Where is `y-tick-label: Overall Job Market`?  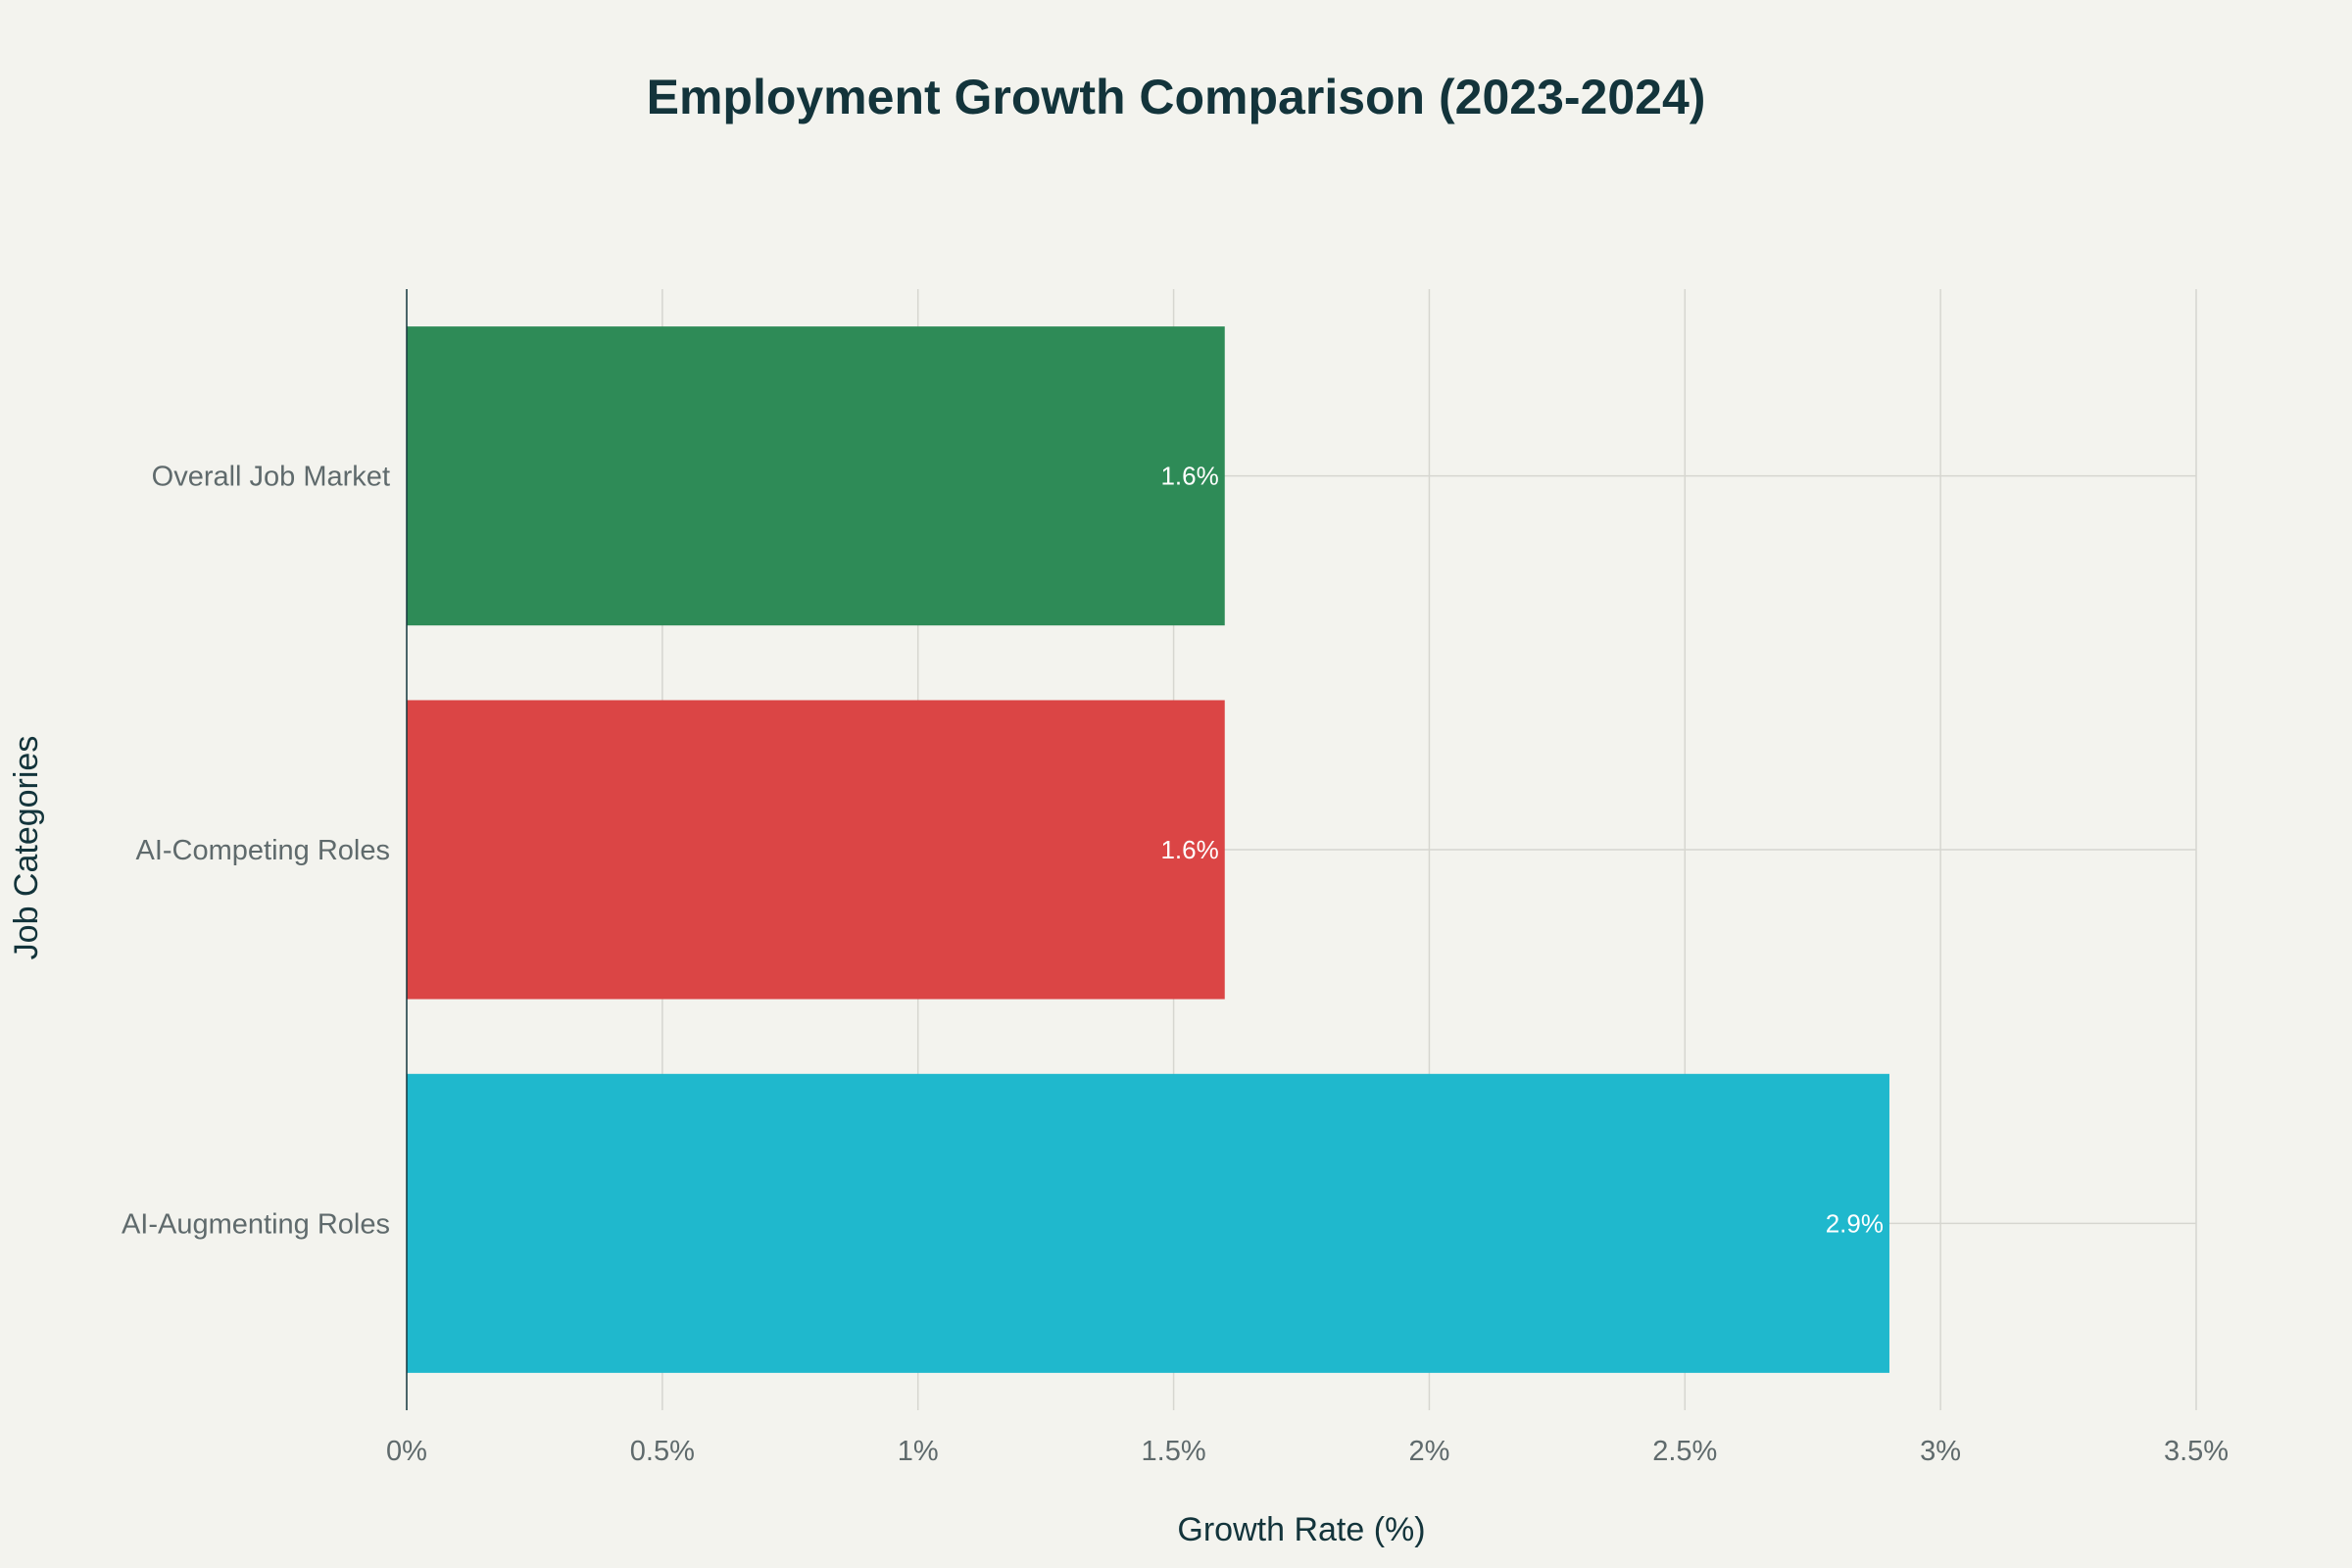
y-tick-label: Overall Job Market is located at coordinates (271, 477).